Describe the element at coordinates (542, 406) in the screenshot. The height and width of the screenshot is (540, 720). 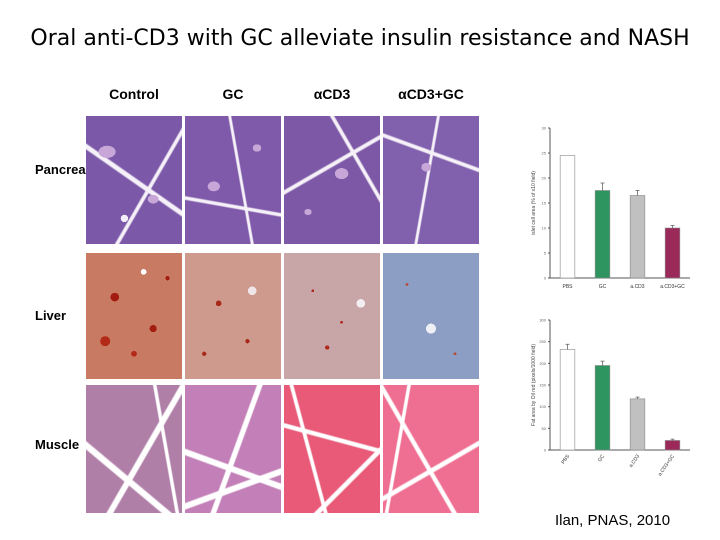
I see `y-tick-label: 100` at that location.